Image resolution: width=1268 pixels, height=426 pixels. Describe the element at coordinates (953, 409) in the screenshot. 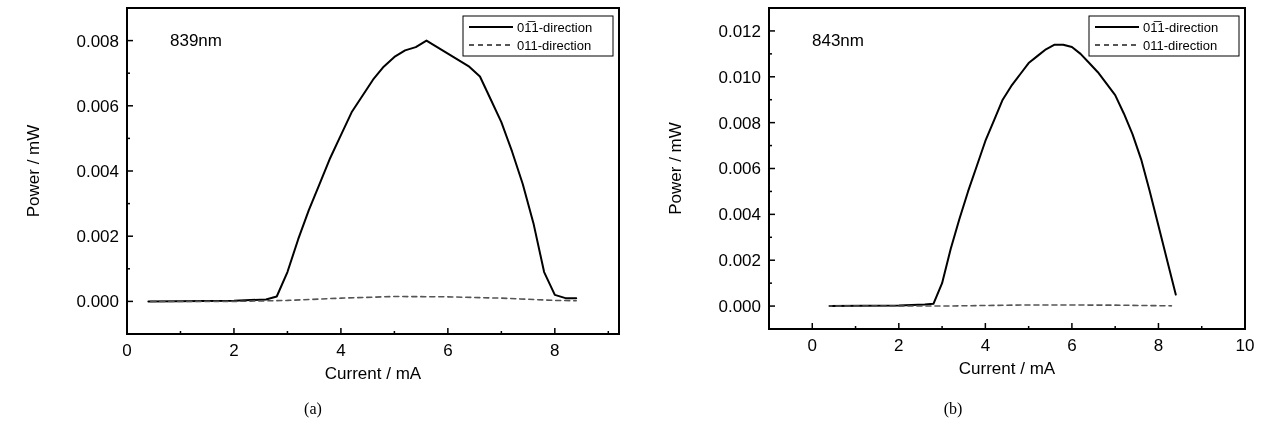

I see `text: (b)` at that location.